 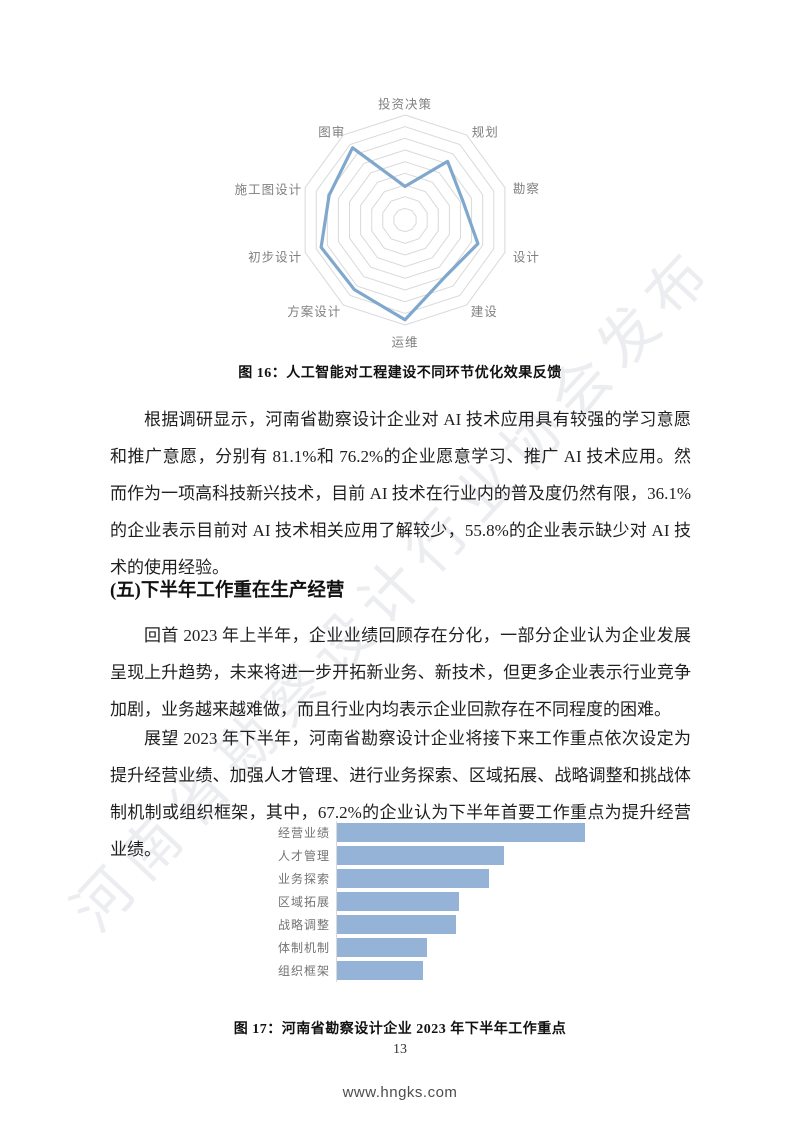 What do you see at coordinates (303, 948) in the screenshot?
I see `bar-category-label: 体制机制` at bounding box center [303, 948].